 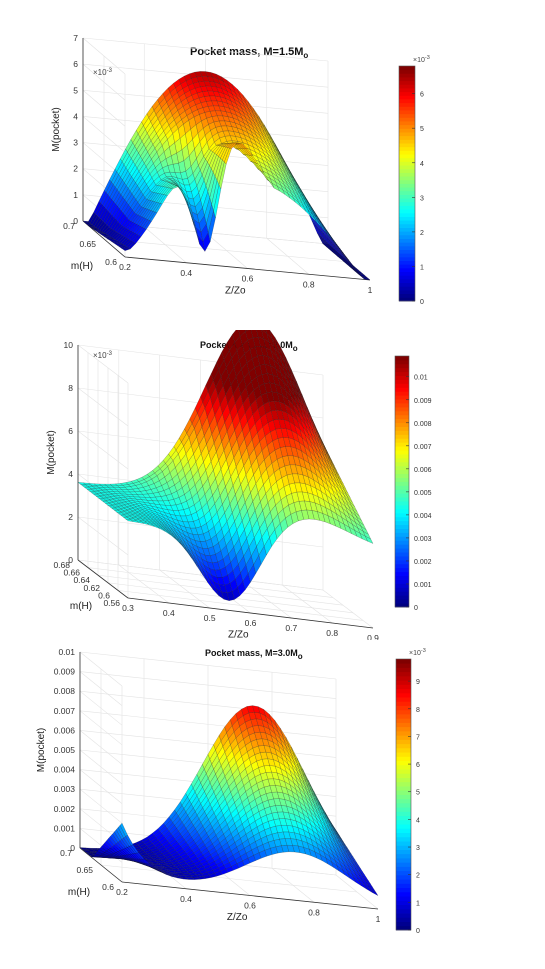 What do you see at coordinates (423, 470) in the screenshot?
I see `colorbar-tick-label: 0.006` at bounding box center [423, 470].